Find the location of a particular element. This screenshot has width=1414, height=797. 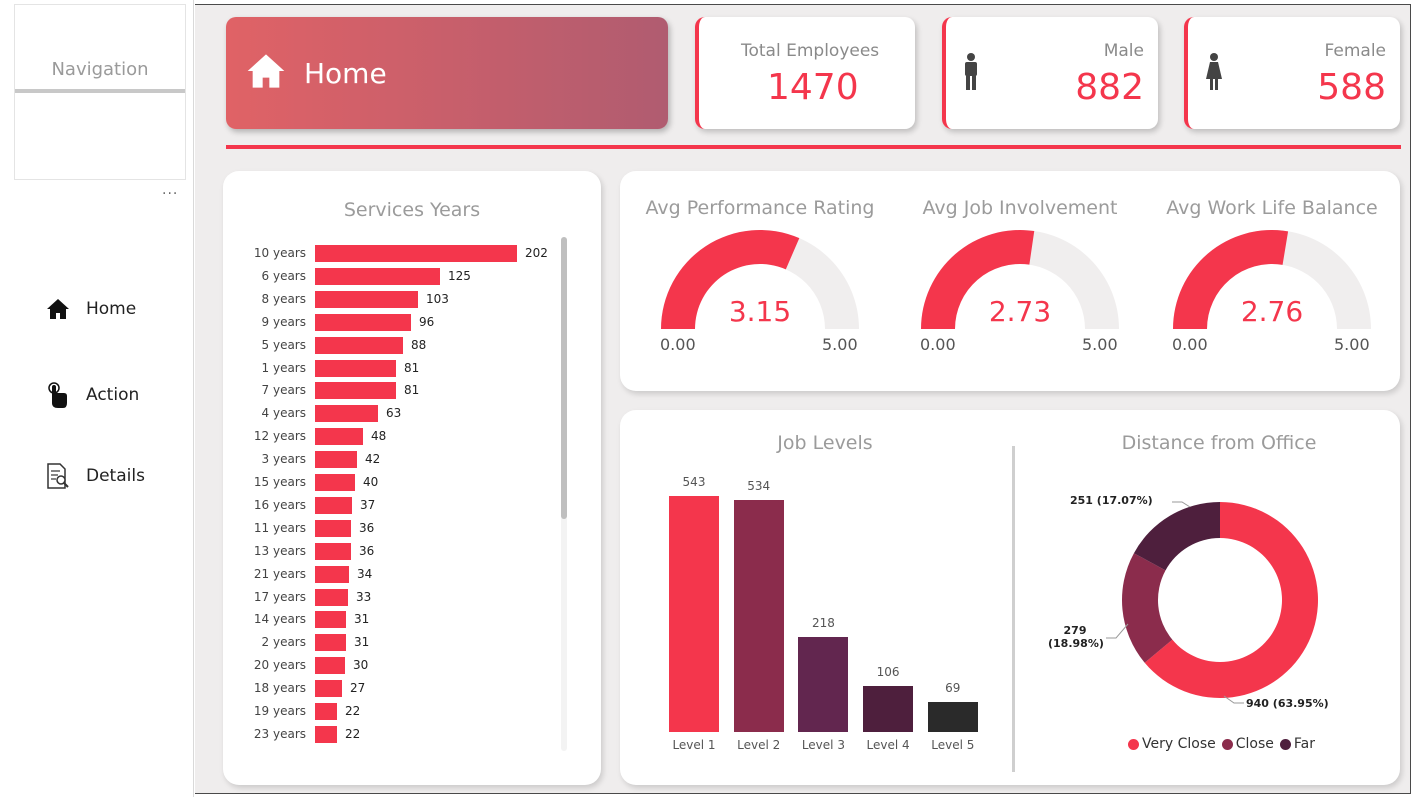

data-label: 69 is located at coordinates (953, 688).